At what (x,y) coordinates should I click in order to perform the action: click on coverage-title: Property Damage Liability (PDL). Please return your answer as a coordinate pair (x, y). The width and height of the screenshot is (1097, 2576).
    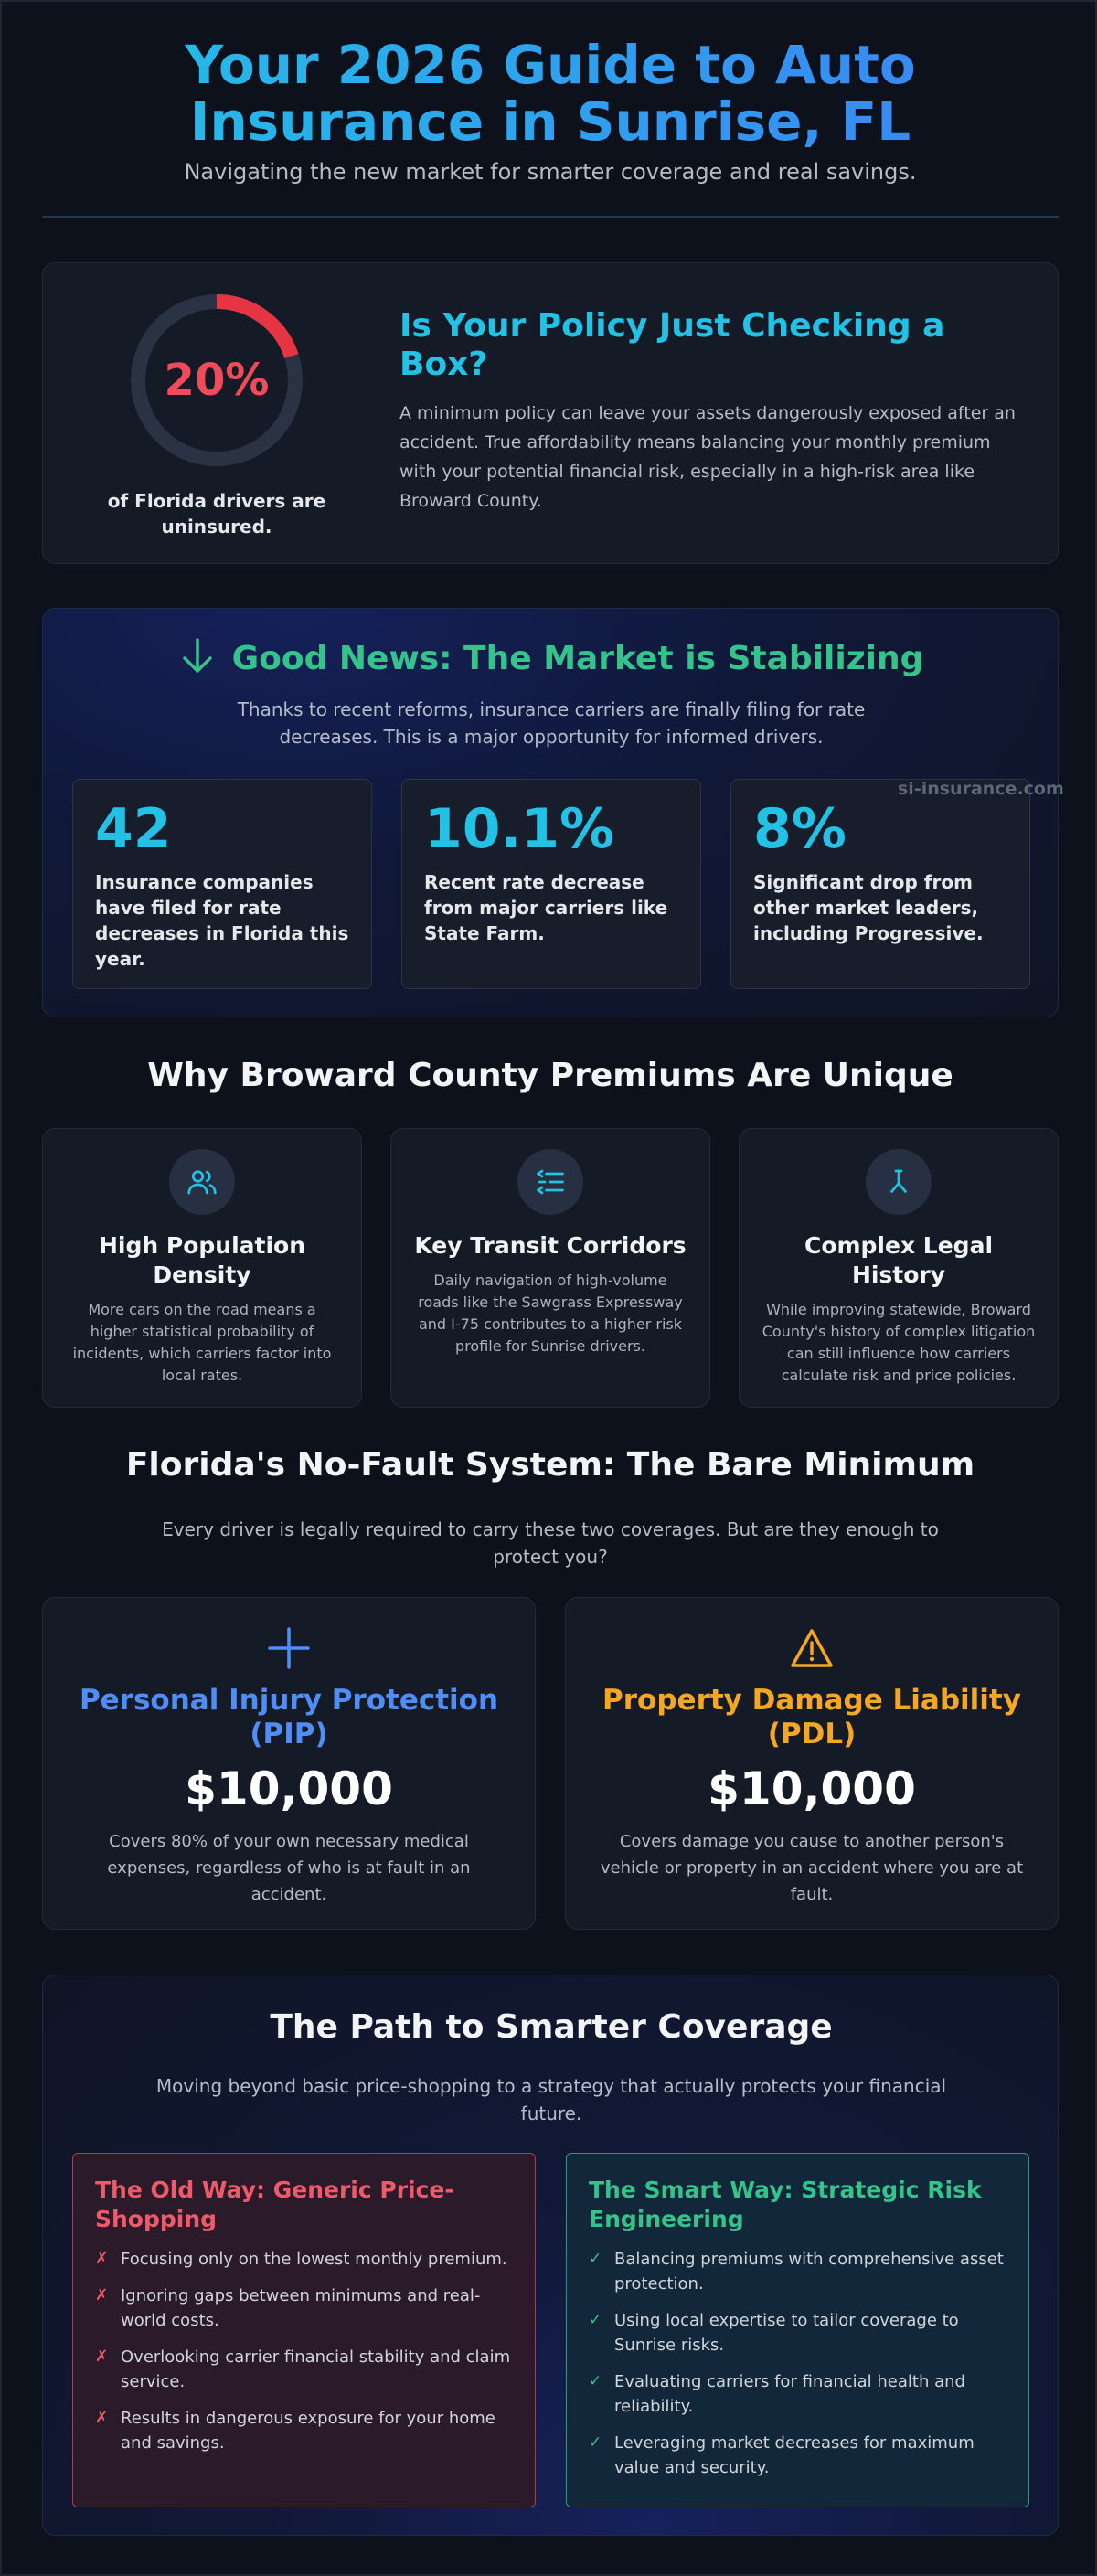
    Looking at the image, I should click on (811, 1717).